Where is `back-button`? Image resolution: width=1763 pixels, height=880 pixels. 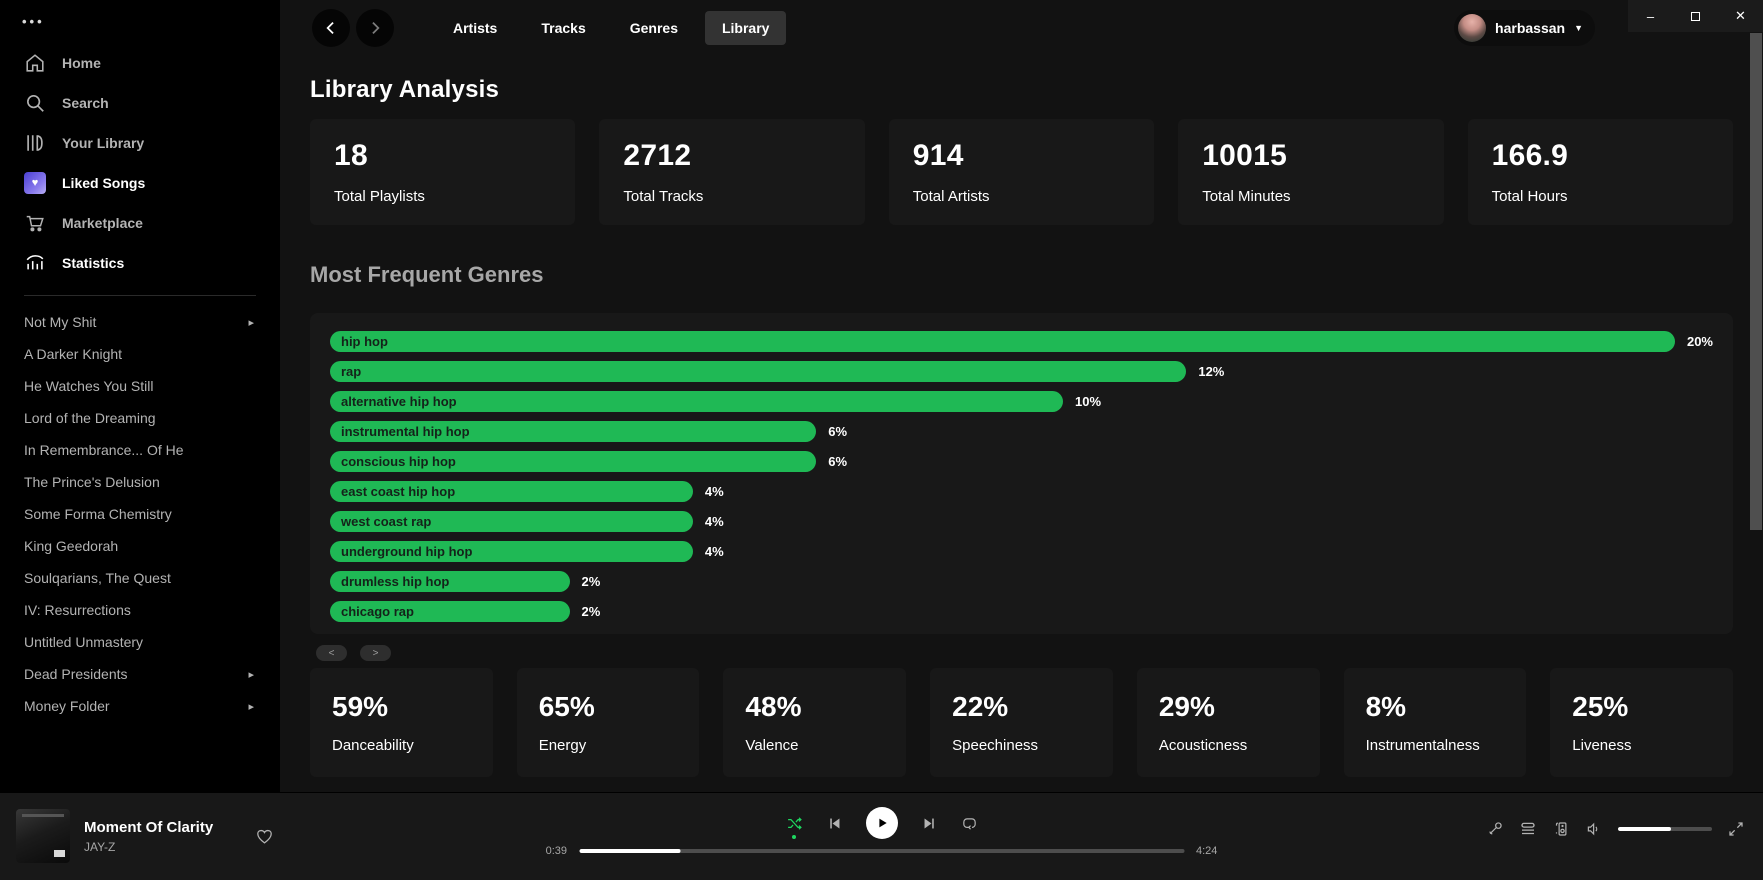
back-button is located at coordinates (331, 28).